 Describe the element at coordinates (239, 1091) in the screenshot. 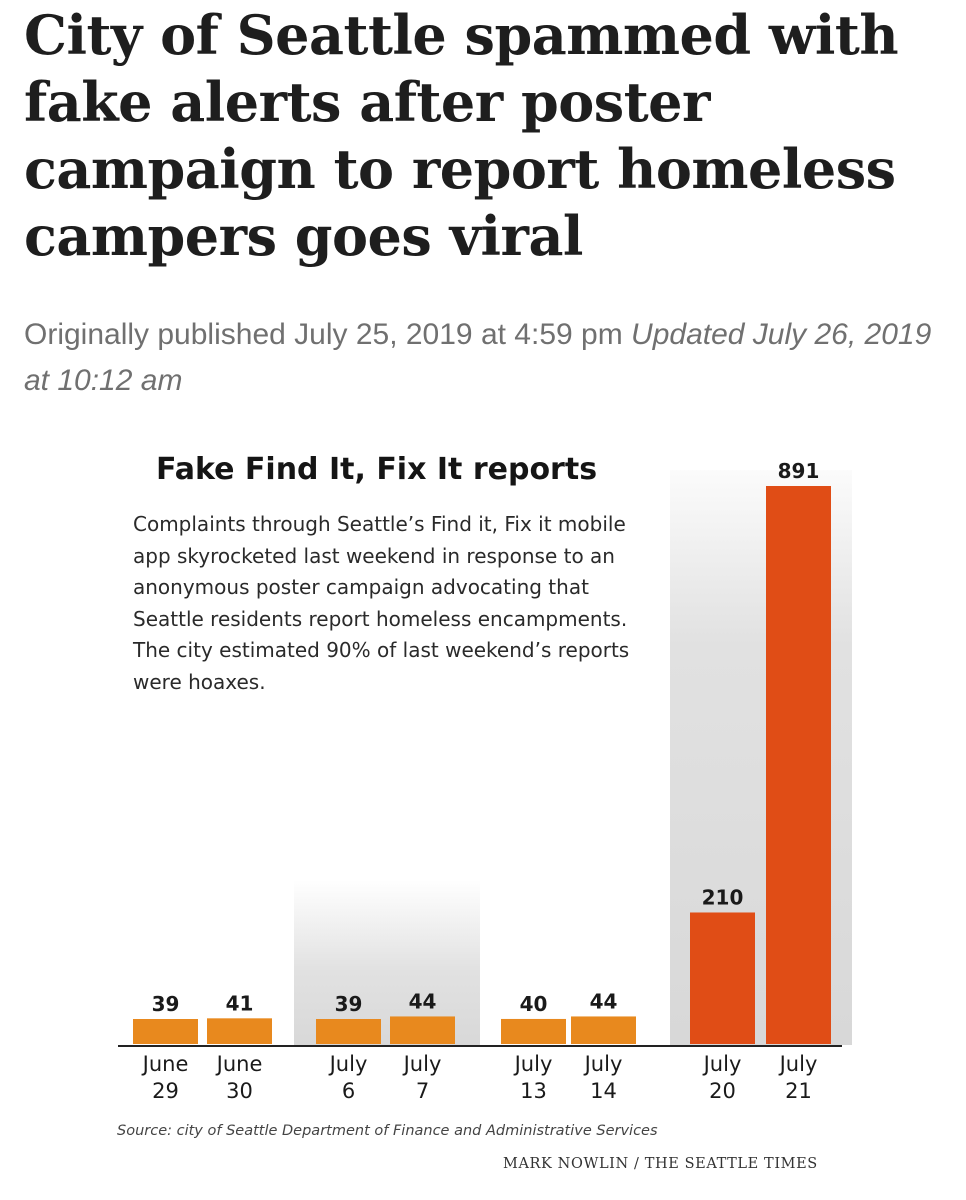

I see `x-tick-label: 30` at that location.